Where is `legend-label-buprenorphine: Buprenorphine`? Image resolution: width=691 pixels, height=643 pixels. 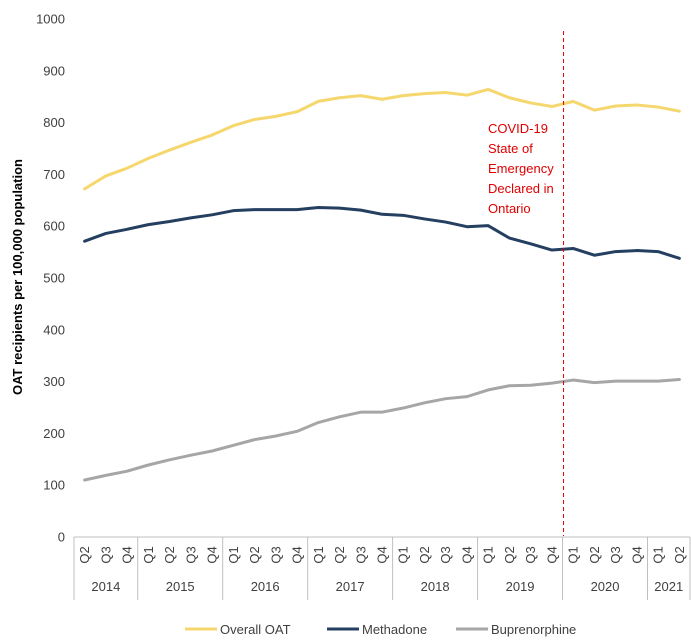
legend-label-buprenorphine: Buprenorphine is located at coordinates (533, 629).